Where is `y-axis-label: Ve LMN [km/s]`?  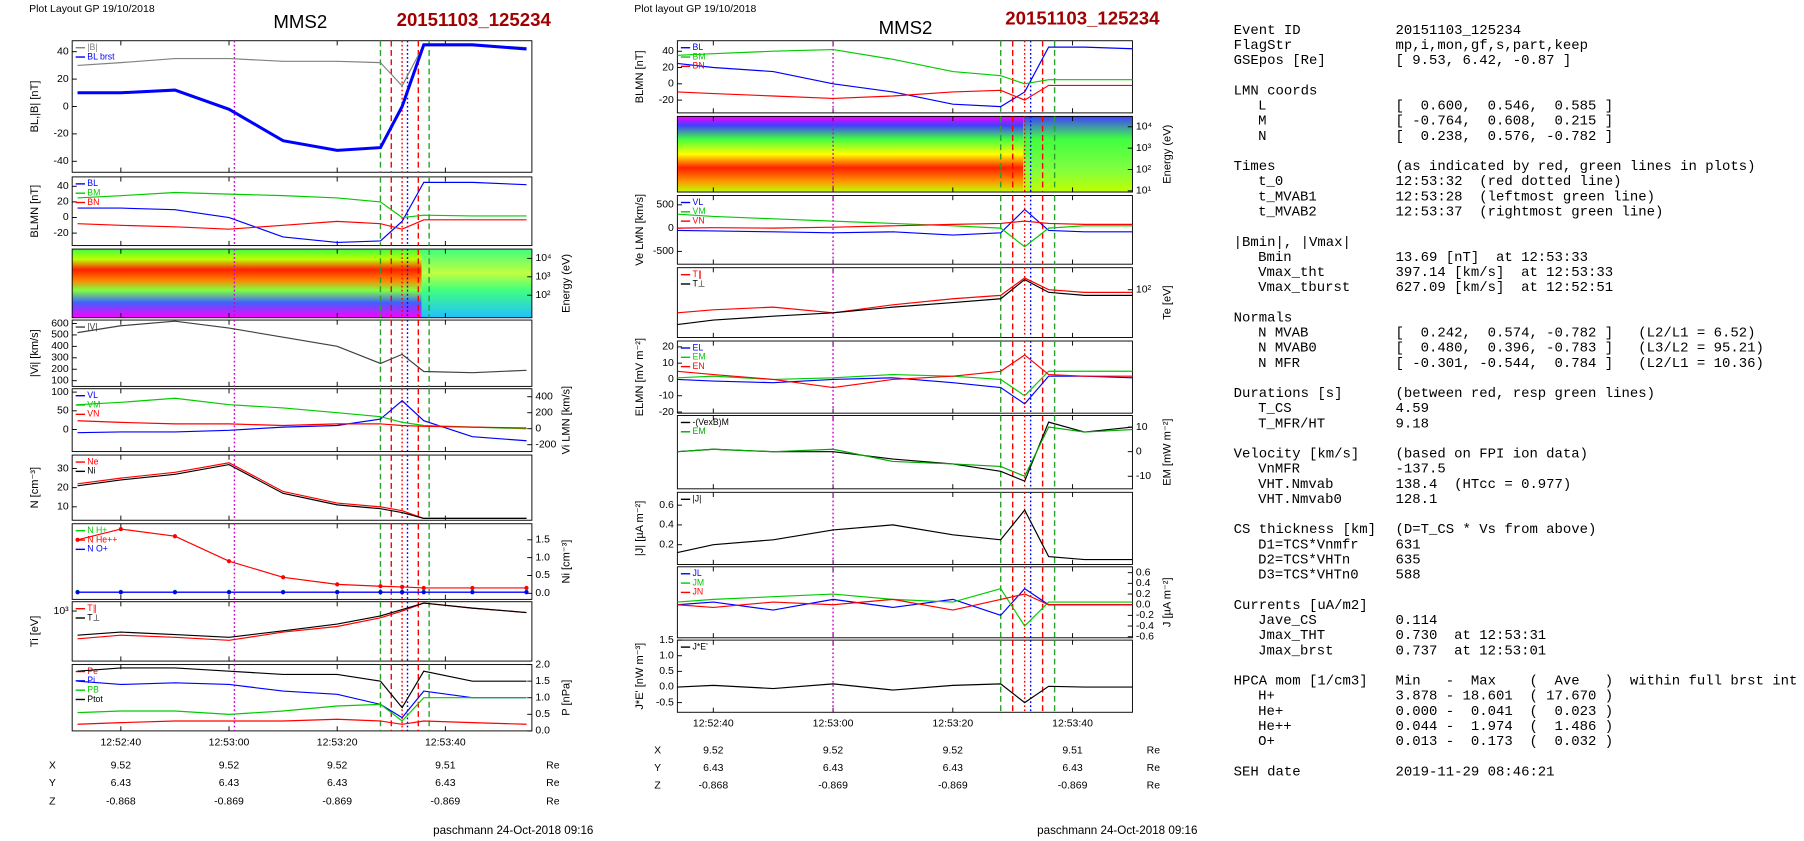 y-axis-label: Ve LMN [km/s] is located at coordinates (640, 230).